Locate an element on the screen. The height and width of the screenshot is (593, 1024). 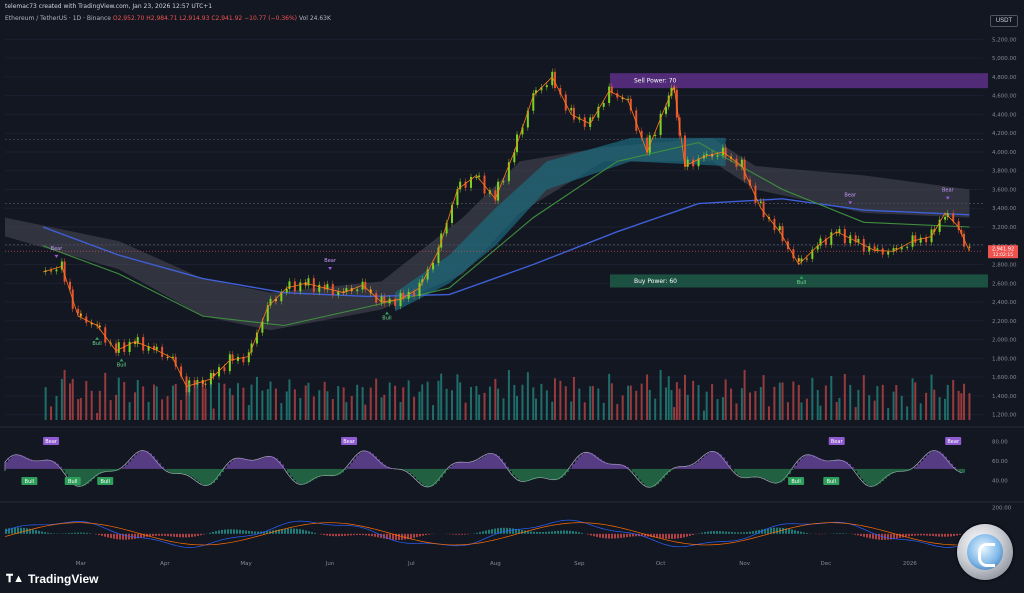
signal-marker is located at coordinates (801, 277).